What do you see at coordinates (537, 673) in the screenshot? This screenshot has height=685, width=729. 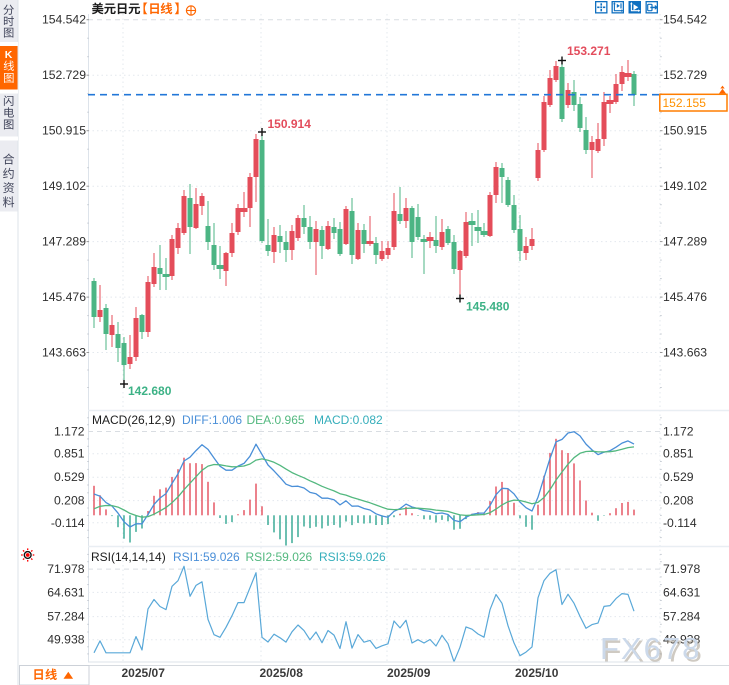 I see `svg-text: 2025/10` at bounding box center [537, 673].